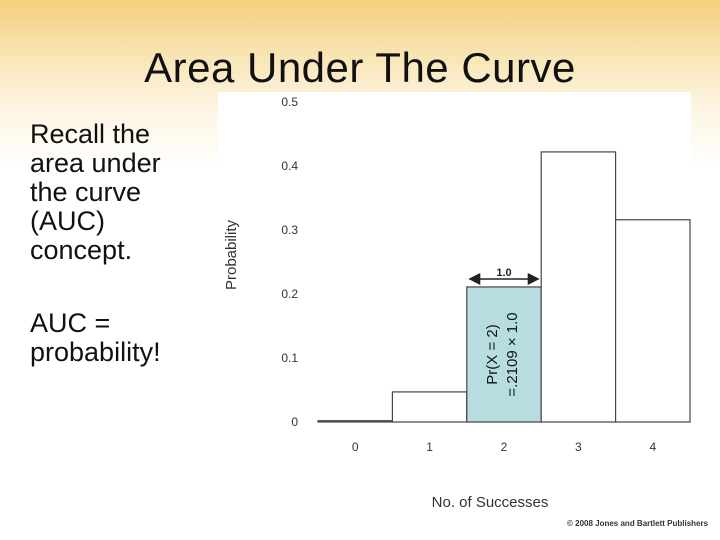  Describe the element at coordinates (294, 422) in the screenshot. I see `y-tick-label: 0` at that location.